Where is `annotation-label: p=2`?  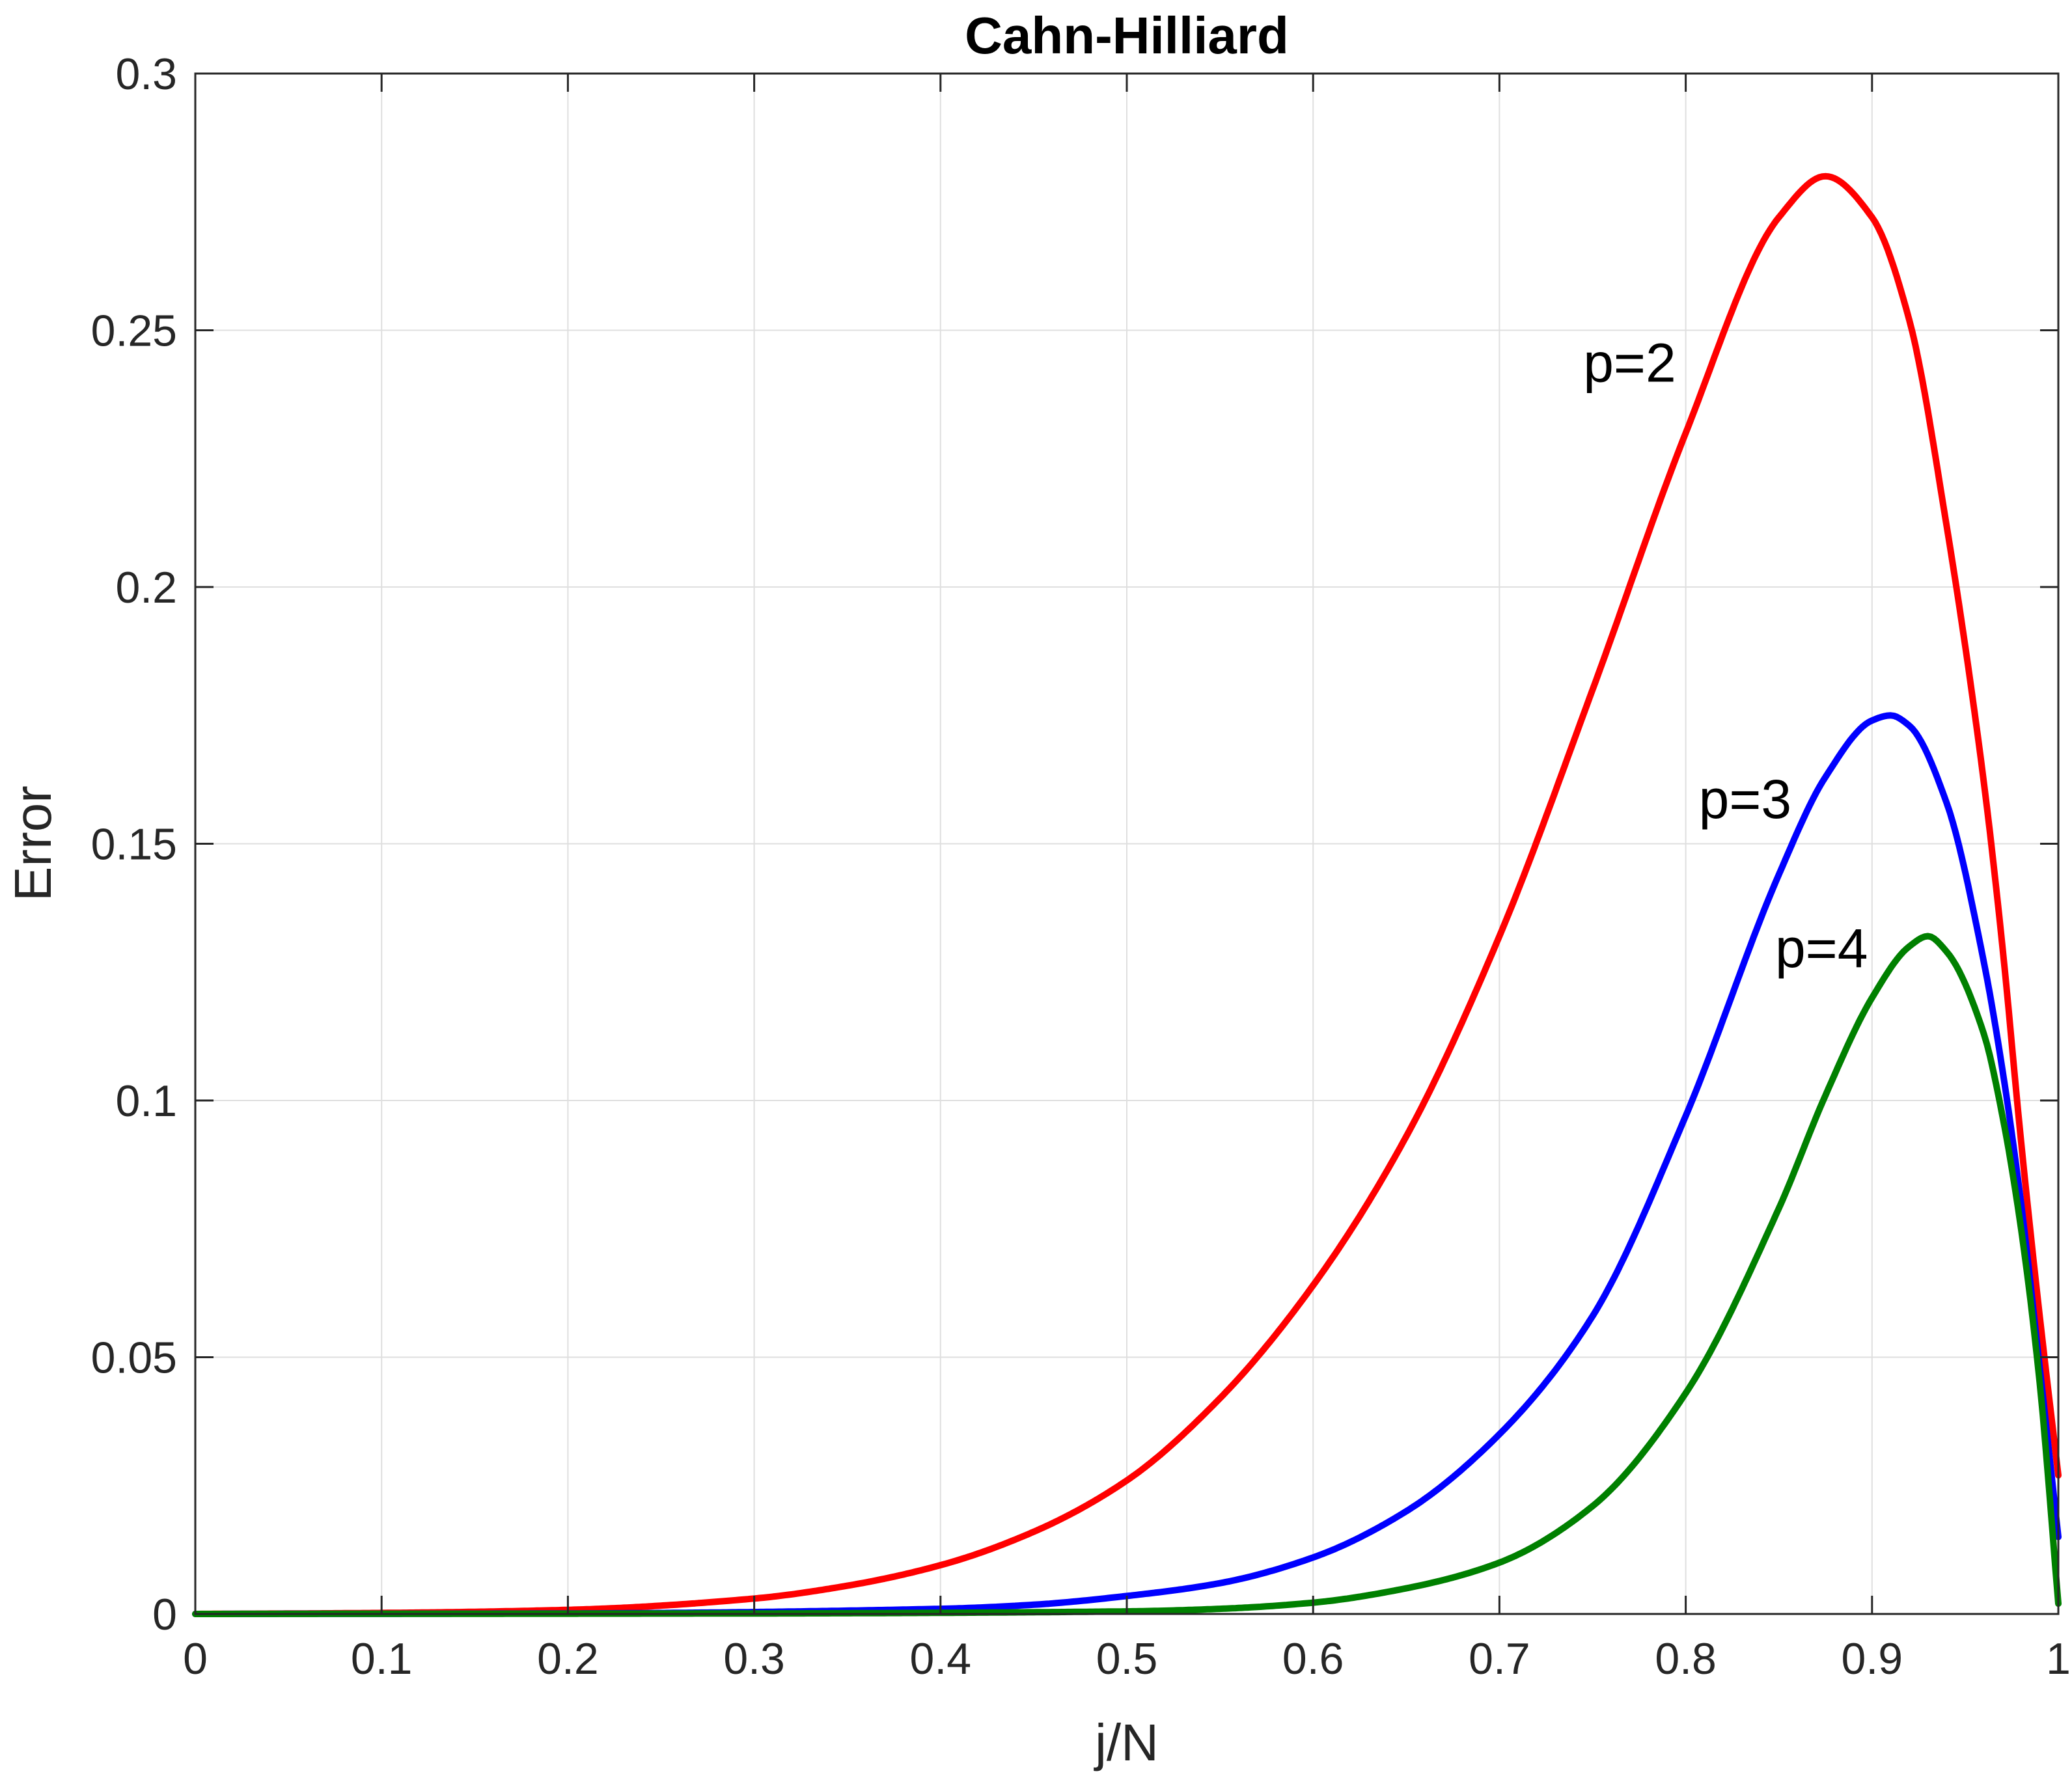
annotation-label: p=2 is located at coordinates (1629, 363).